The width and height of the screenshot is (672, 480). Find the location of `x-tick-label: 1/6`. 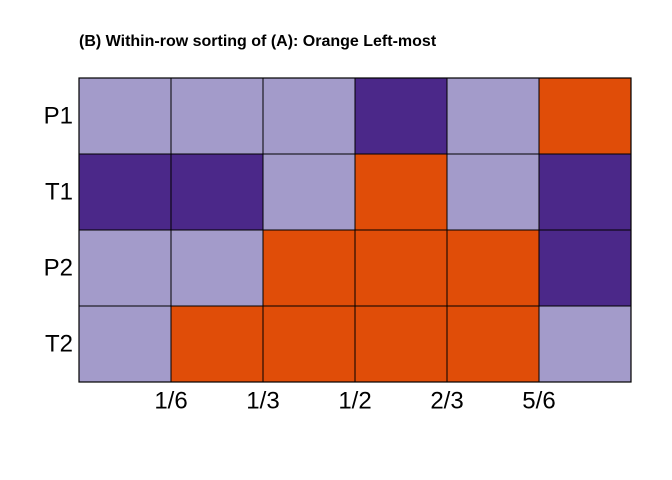

x-tick-label: 1/6 is located at coordinates (170, 400).